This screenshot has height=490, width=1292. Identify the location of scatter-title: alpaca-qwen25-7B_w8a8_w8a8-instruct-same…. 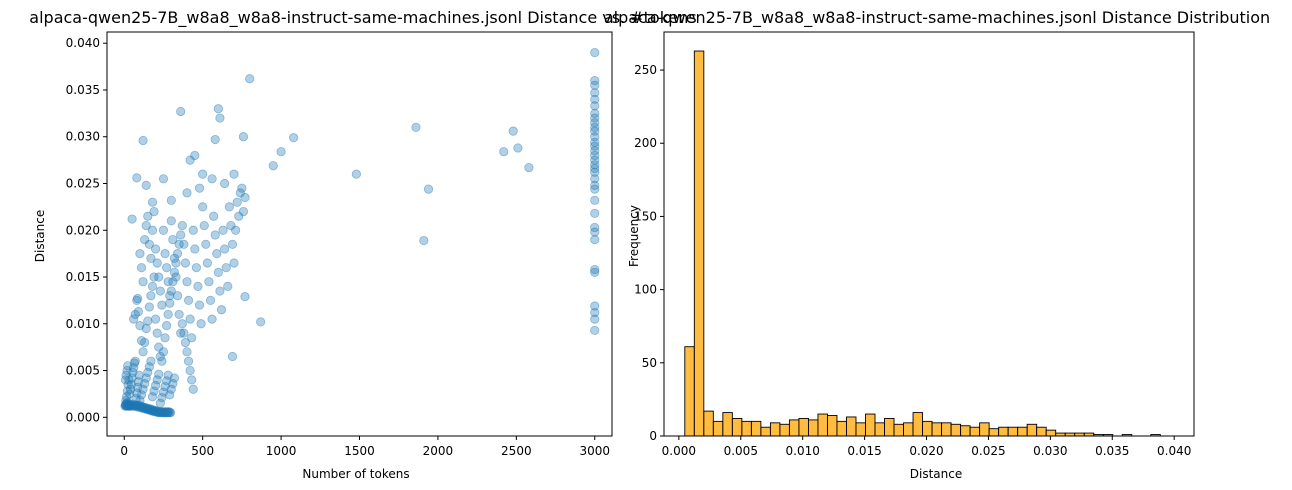
(362, 18).